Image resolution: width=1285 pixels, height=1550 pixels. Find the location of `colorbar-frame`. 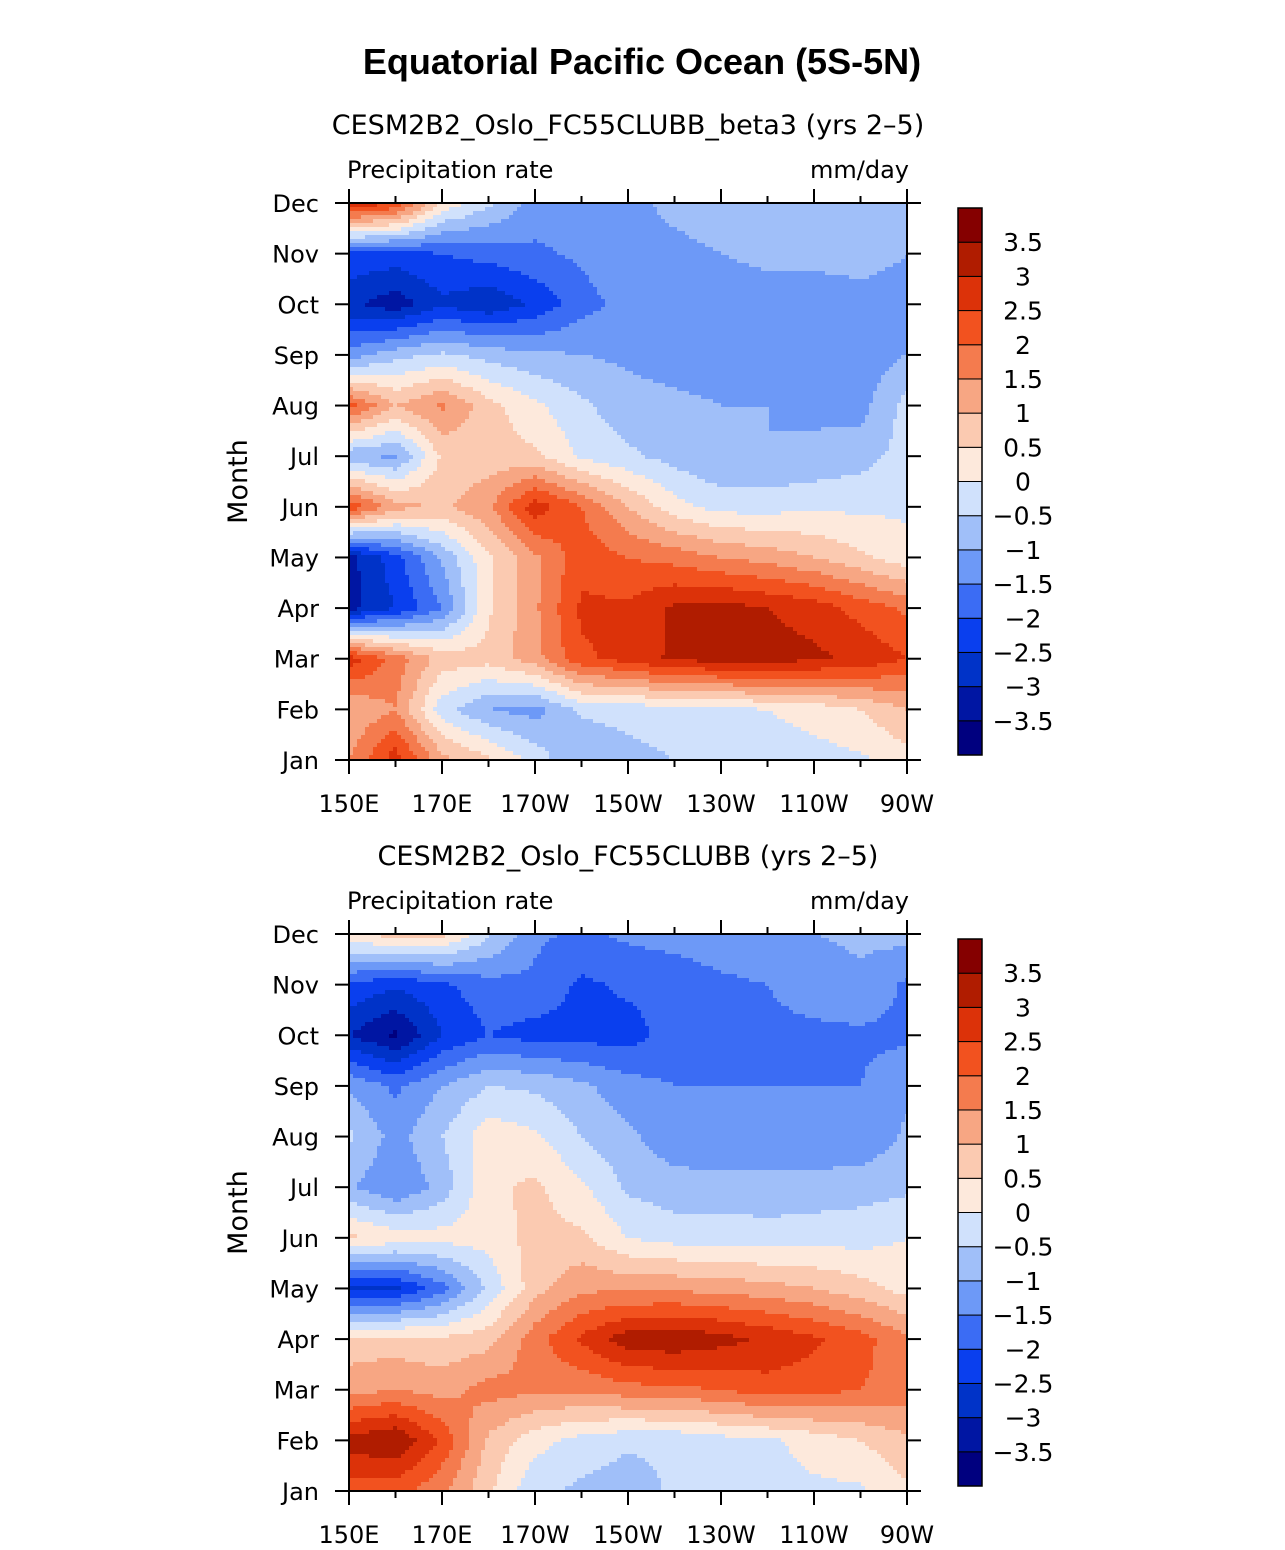

colorbar-frame is located at coordinates (970, 1212).